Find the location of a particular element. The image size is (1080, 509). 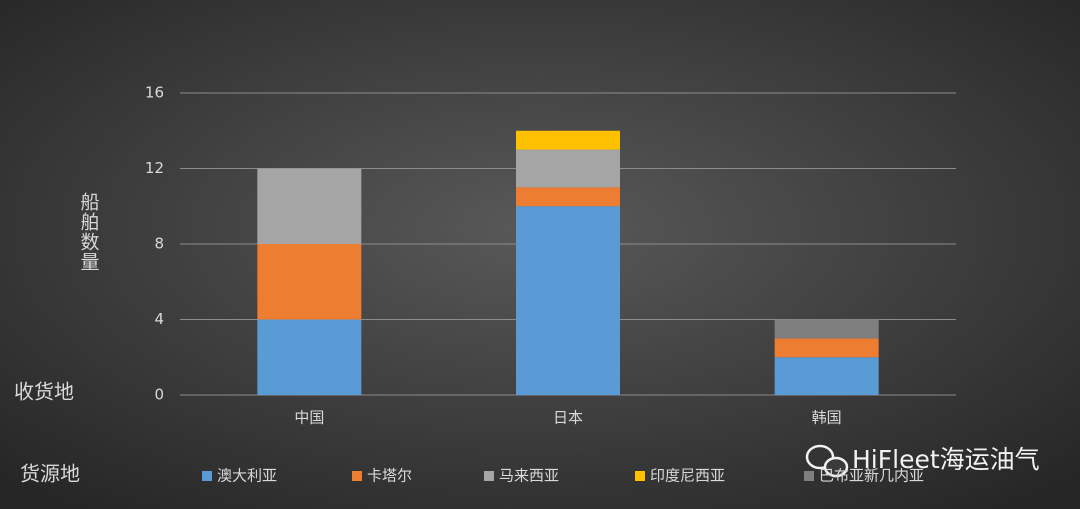

x-tick-label: 中国 is located at coordinates (309, 418).